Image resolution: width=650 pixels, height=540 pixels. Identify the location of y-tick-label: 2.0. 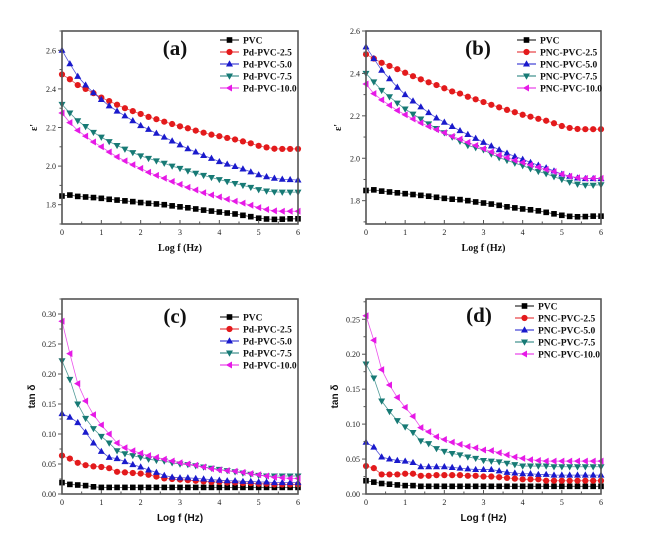
(51, 166).